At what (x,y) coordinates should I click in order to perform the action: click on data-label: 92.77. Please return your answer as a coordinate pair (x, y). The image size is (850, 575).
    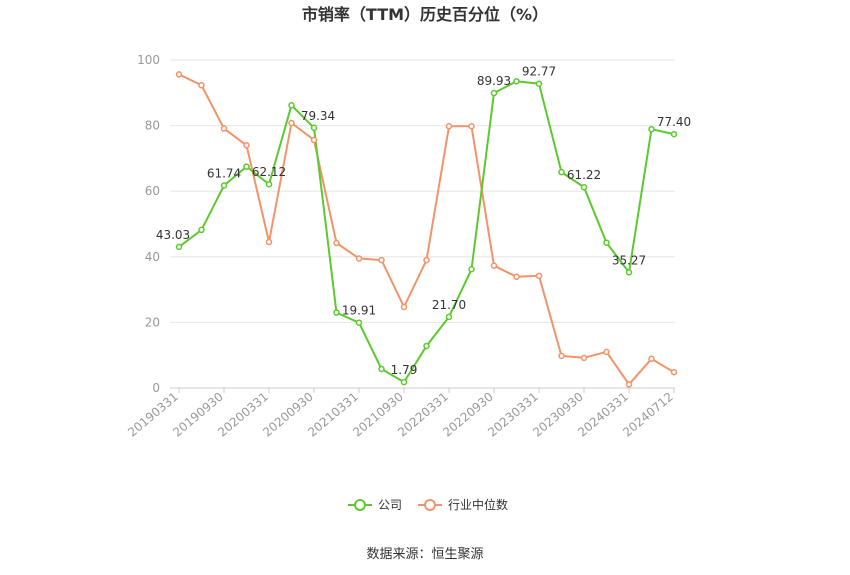
    Looking at the image, I should click on (539, 72).